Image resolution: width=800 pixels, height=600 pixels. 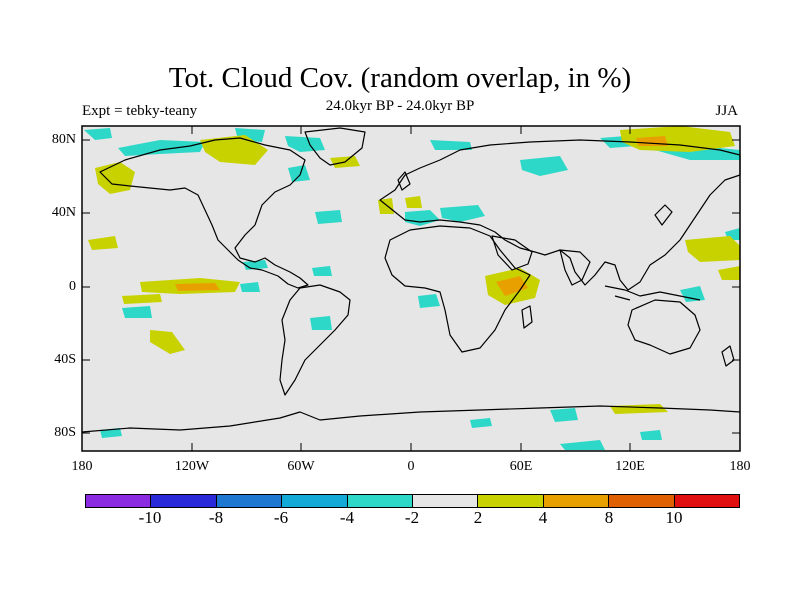 I want to click on antarctica-outline, so click(x=411, y=419).